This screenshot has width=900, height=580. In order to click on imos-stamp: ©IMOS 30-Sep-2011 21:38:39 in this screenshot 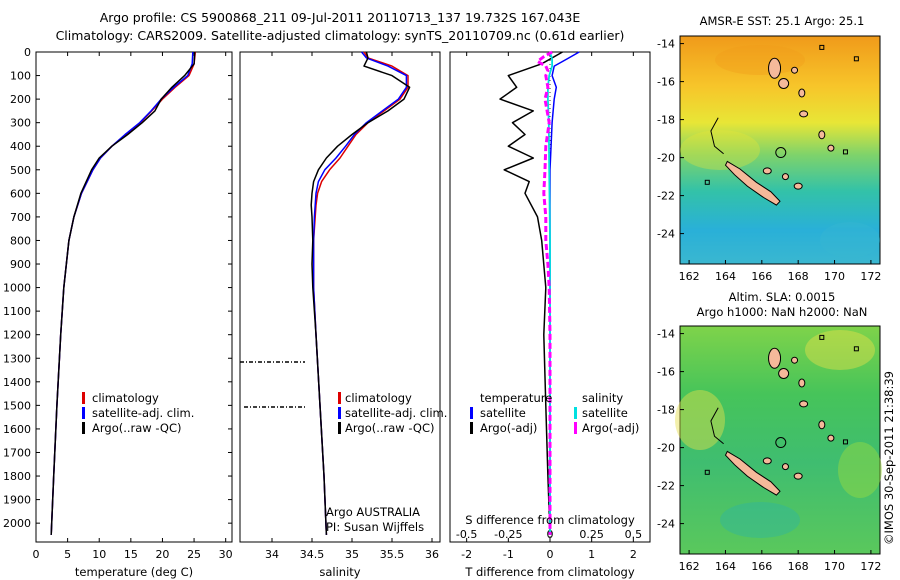, I will do `click(889, 458)`.